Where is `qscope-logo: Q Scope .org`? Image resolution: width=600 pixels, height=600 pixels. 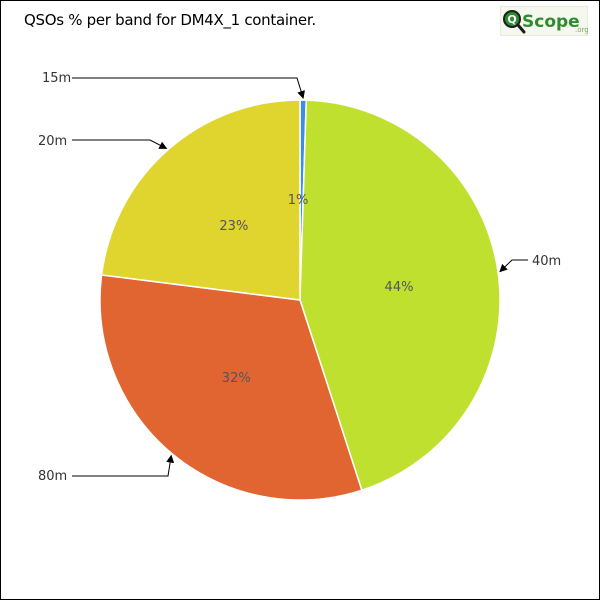
qscope-logo: Q Scope .org is located at coordinates (544, 21).